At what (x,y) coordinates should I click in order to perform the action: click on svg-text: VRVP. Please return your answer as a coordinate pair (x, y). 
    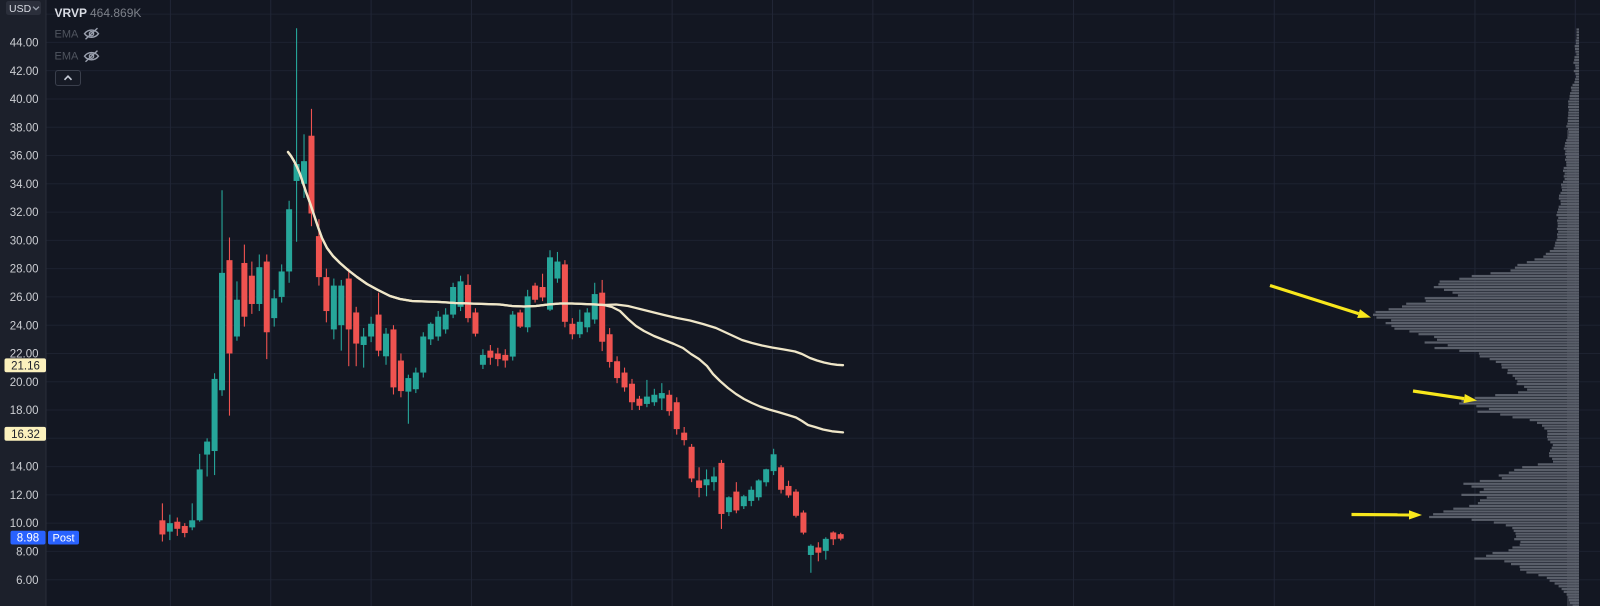
    Looking at the image, I should click on (71, 13).